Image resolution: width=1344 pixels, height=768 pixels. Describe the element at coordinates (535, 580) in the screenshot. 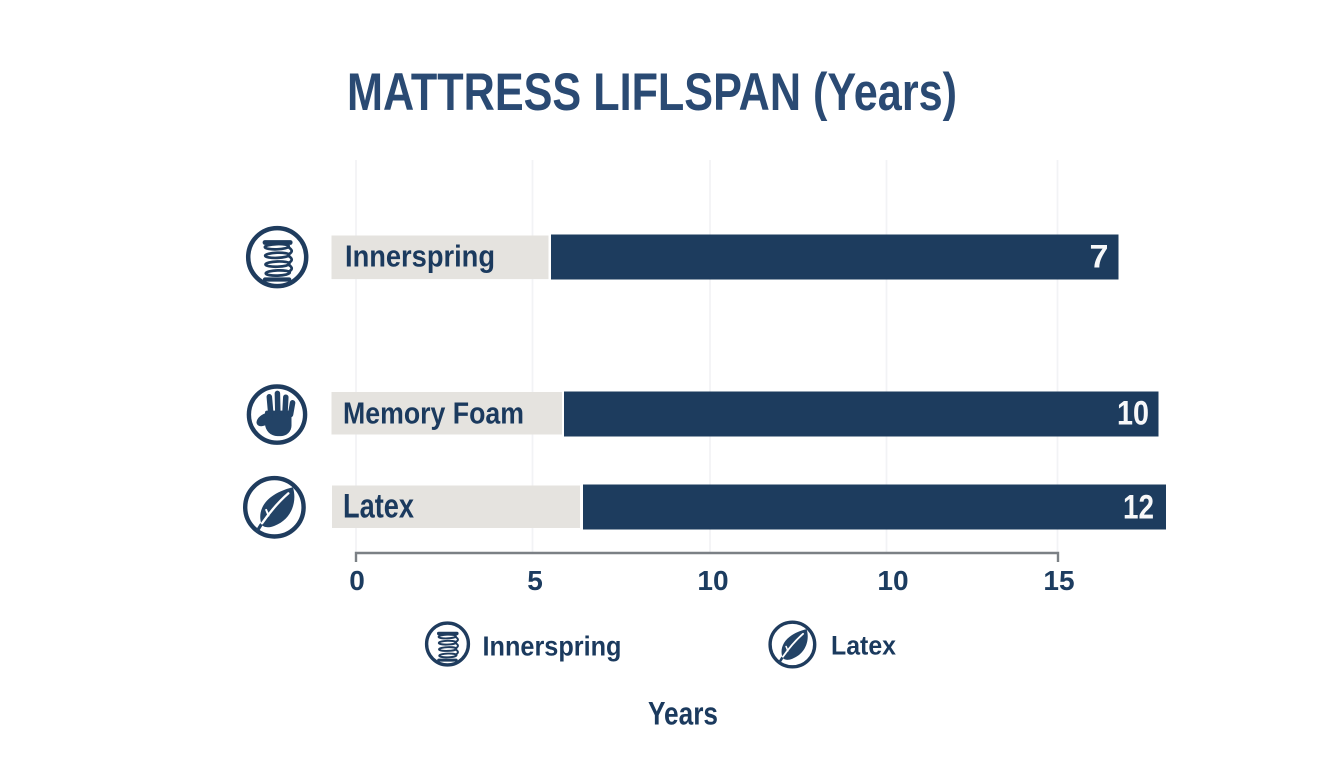

I see `svg-text: 5` at that location.